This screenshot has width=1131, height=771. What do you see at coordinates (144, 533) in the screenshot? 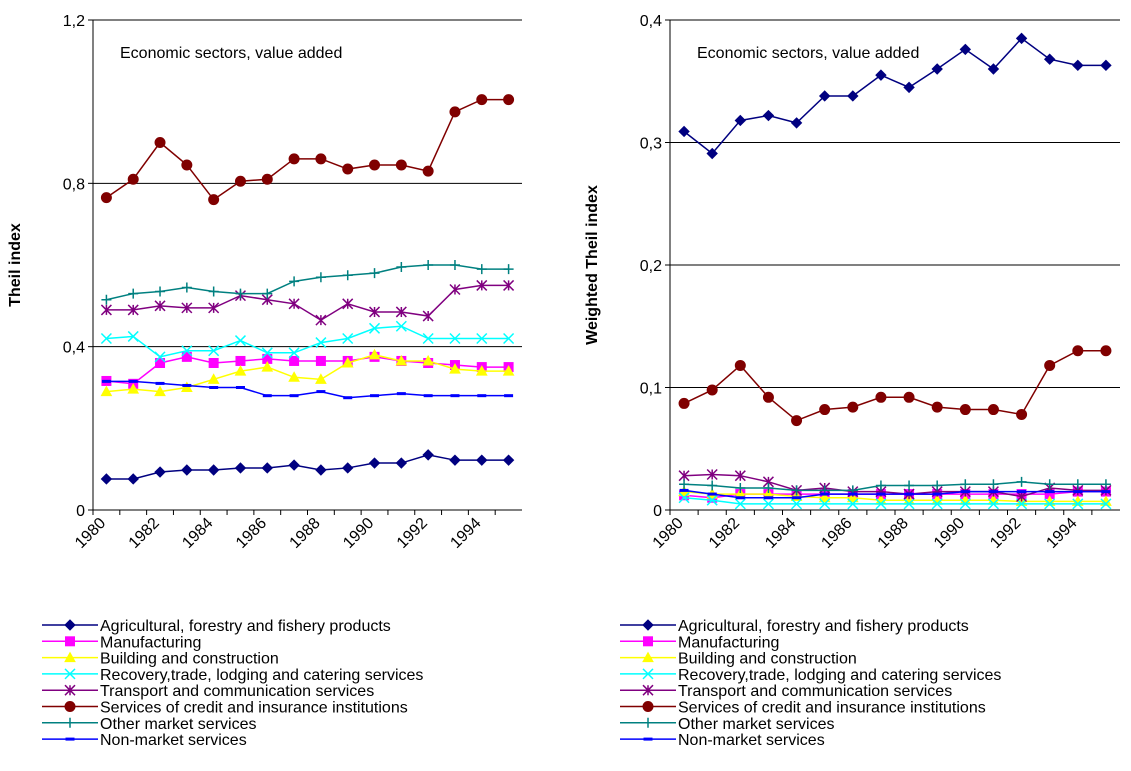
I see `x-tick-label: 1982` at bounding box center [144, 533].